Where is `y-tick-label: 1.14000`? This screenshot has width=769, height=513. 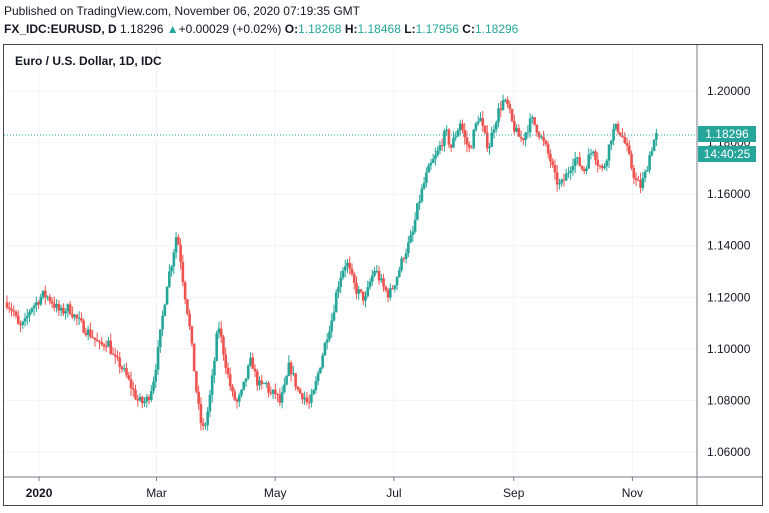 y-tick-label: 1.14000 is located at coordinates (729, 246).